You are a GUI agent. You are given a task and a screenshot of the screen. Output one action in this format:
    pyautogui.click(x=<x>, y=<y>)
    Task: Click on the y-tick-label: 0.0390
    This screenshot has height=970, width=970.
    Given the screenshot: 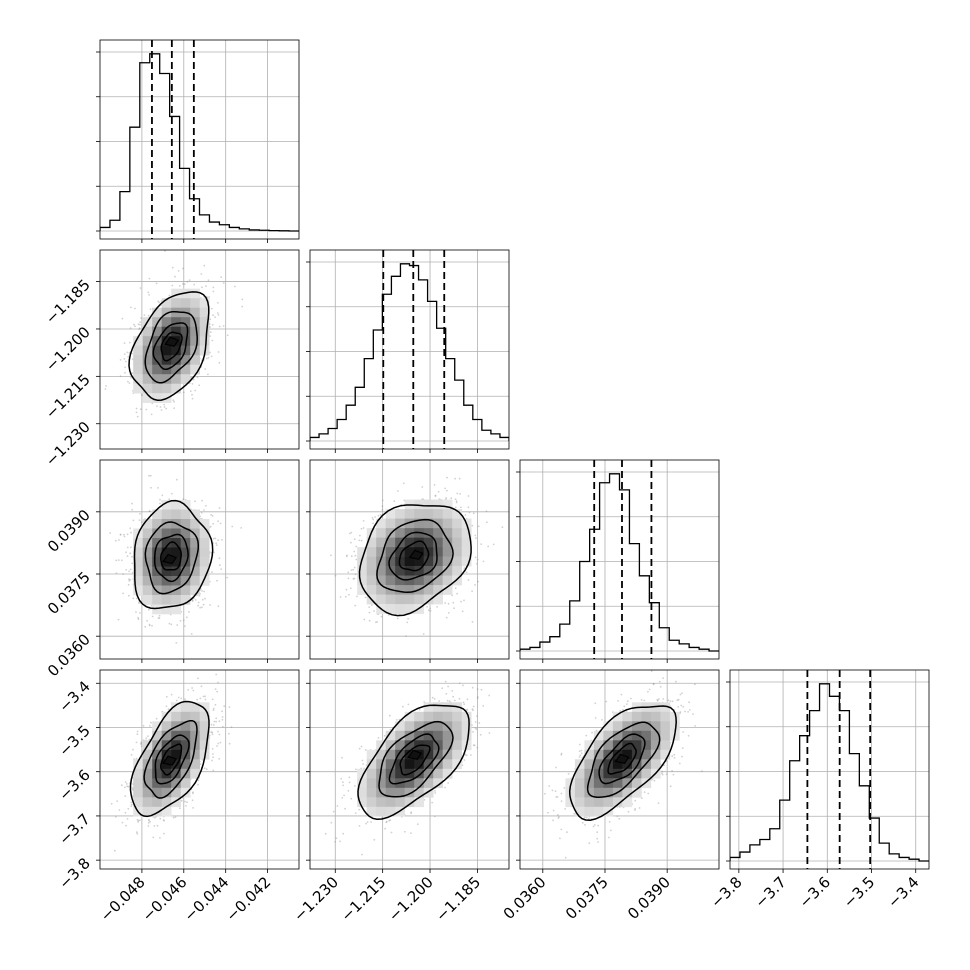 What is the action you would take?
    pyautogui.click(x=69, y=531)
    